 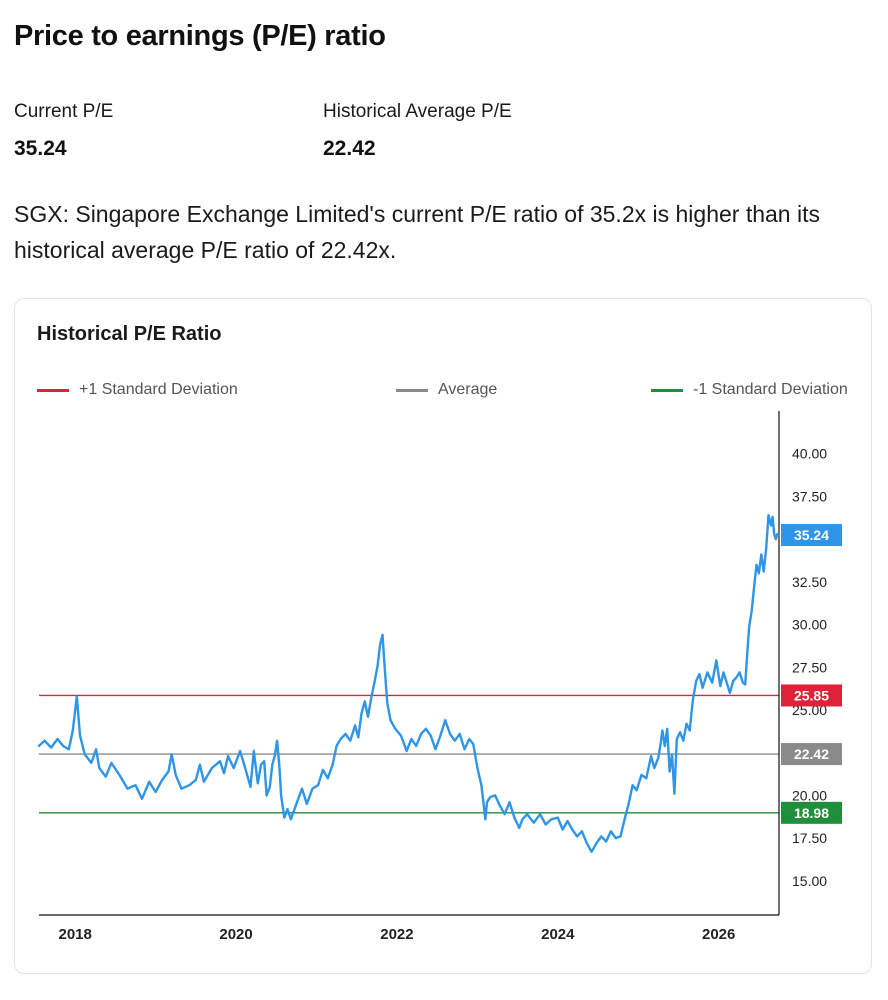 What do you see at coordinates (809, 496) in the screenshot?
I see `y-tick-label: 37.50` at bounding box center [809, 496].